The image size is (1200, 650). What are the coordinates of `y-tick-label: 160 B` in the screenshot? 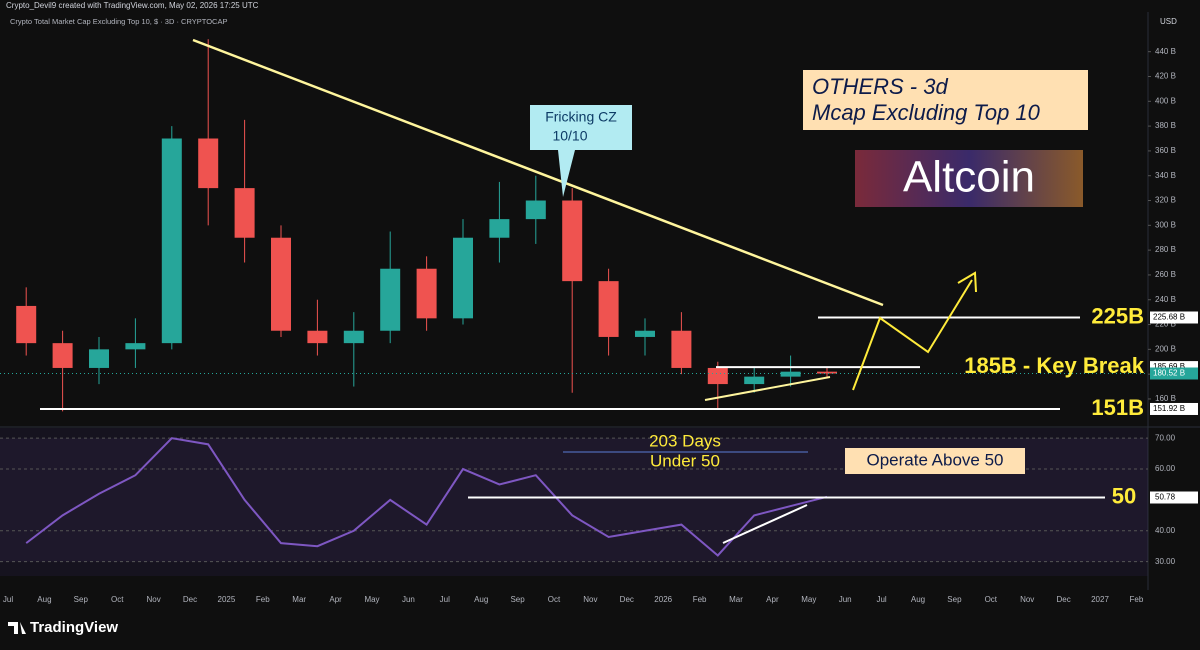 It's located at (1165, 398).